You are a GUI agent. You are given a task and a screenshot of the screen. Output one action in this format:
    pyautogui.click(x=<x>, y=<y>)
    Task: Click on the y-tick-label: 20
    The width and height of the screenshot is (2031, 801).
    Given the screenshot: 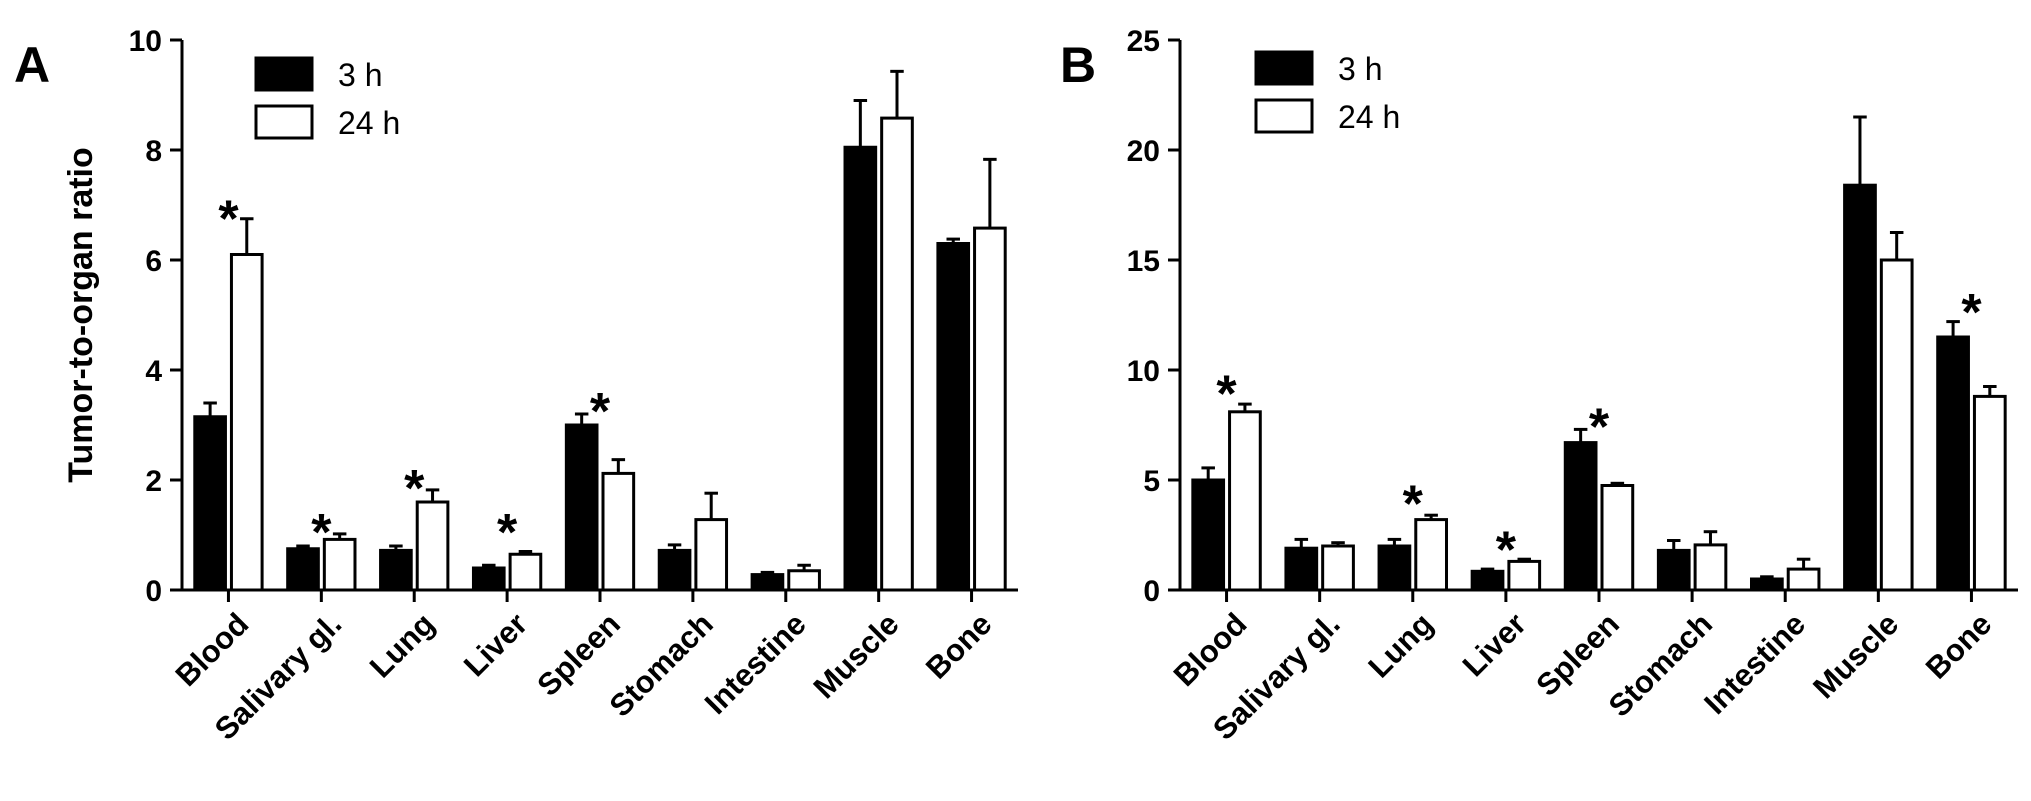 What is the action you would take?
    pyautogui.click(x=1143, y=151)
    